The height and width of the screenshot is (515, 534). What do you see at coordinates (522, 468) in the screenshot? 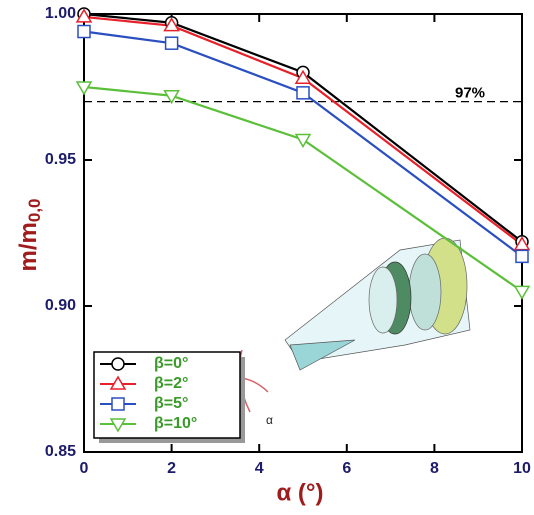
I see `x-tick-label: 10` at bounding box center [522, 468].